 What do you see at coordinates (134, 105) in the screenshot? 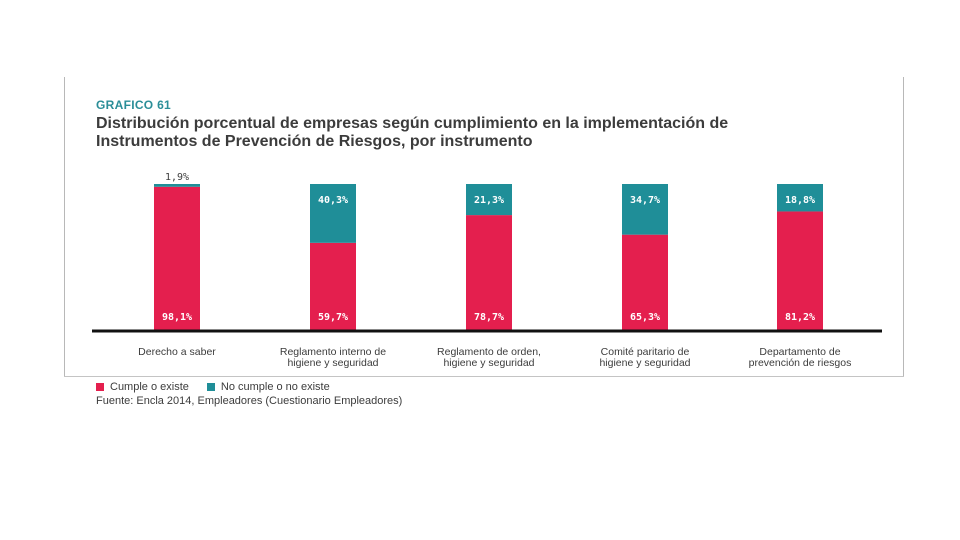
I see `chart-number: GRAFICO 61` at bounding box center [134, 105].